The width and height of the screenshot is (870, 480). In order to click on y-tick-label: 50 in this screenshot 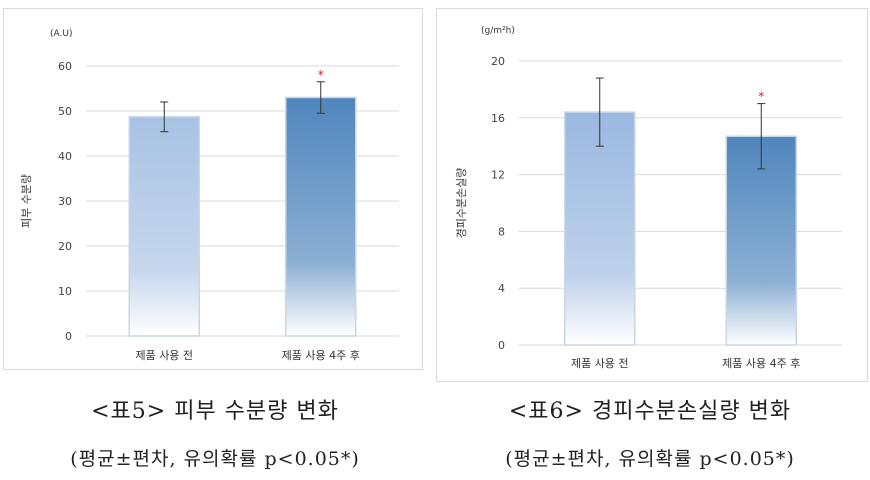, I will do `click(65, 111)`.